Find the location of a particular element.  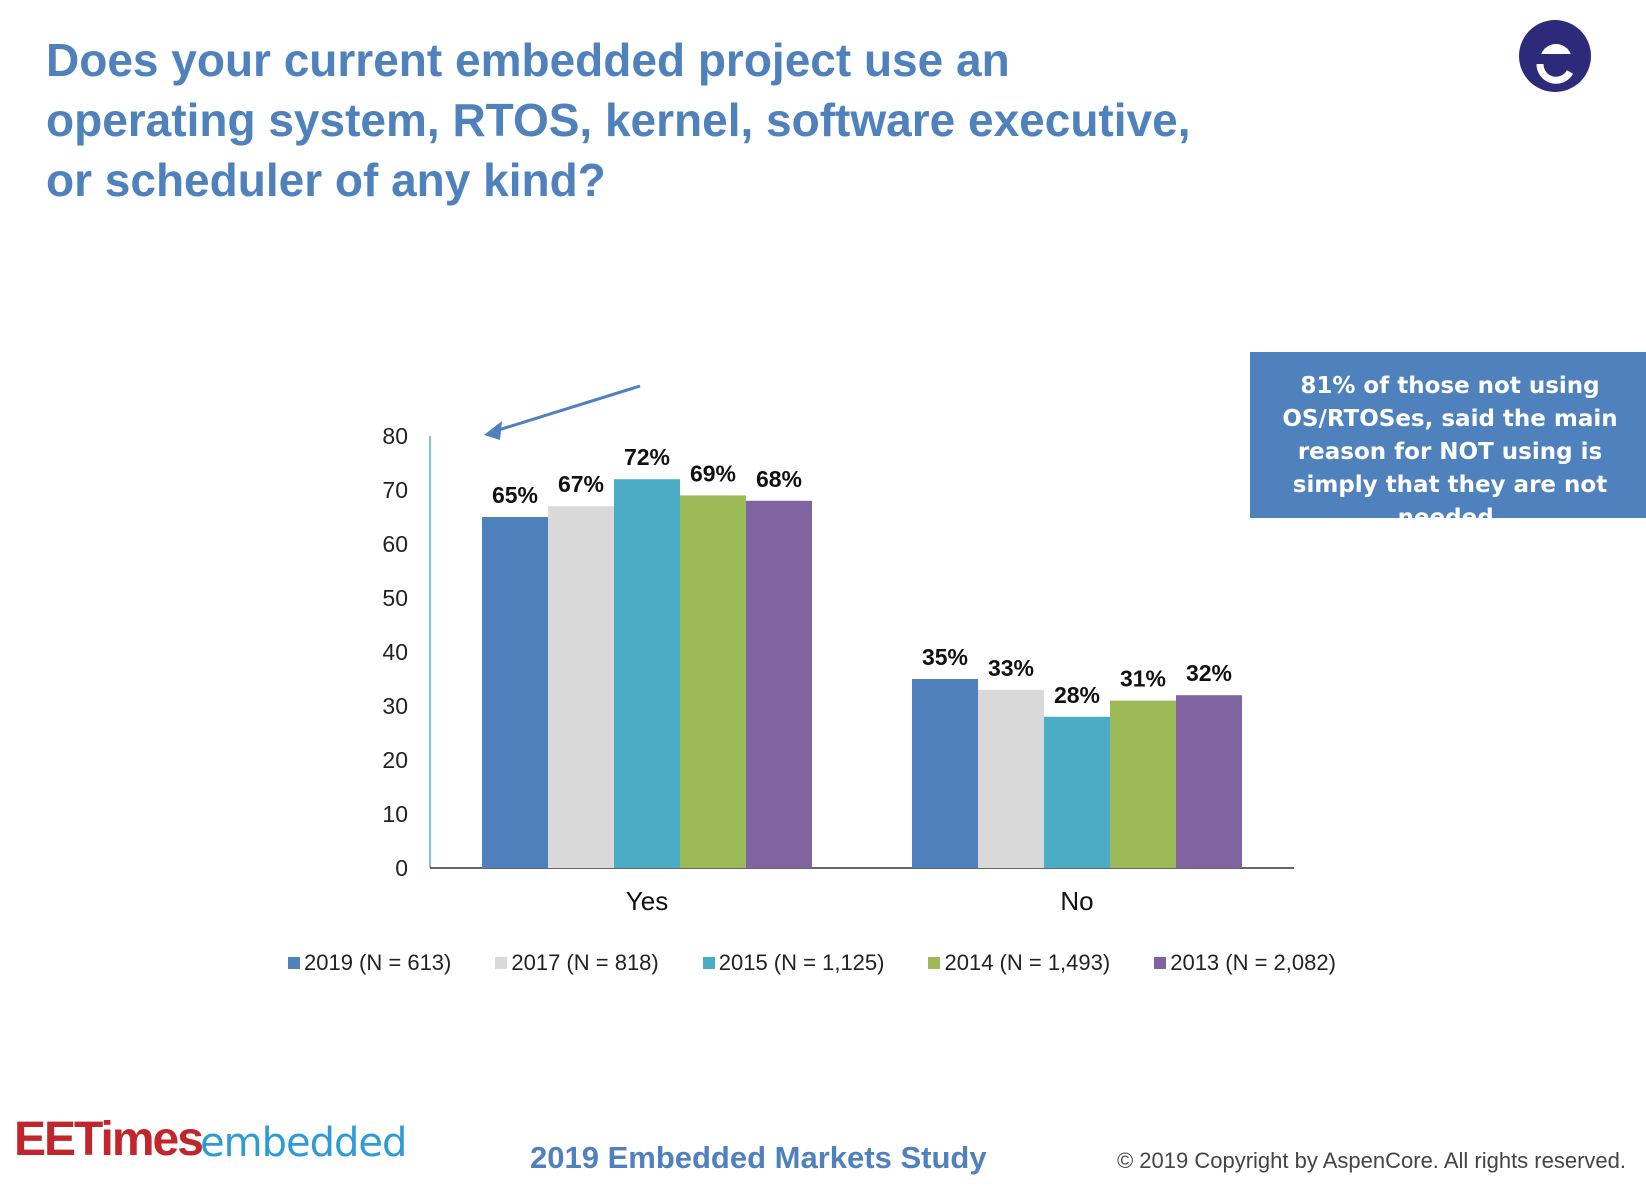

data-label: 35% is located at coordinates (945, 657).